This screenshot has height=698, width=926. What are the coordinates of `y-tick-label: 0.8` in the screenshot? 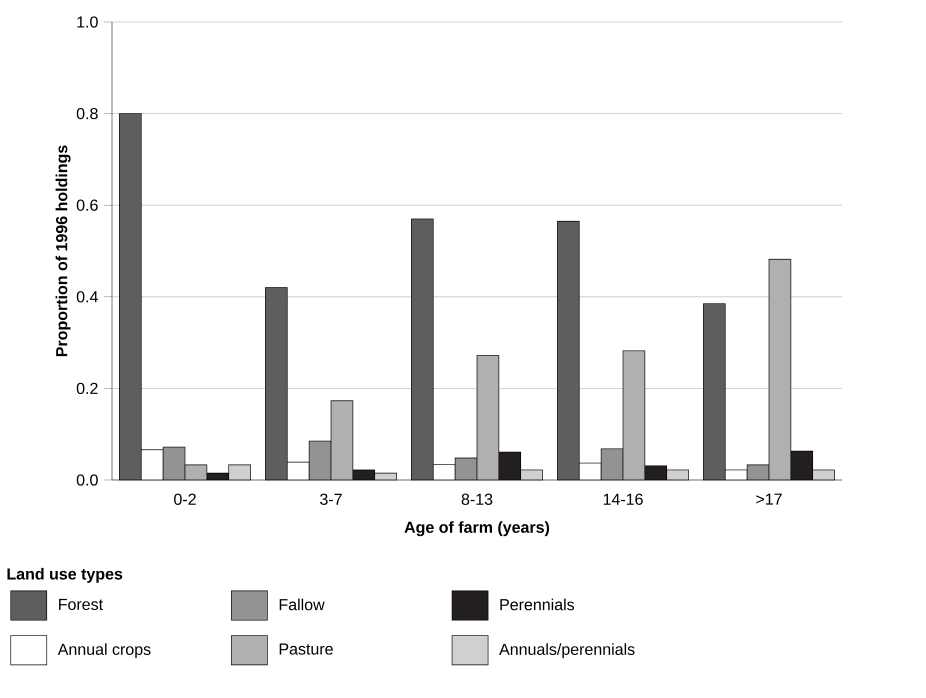 It's located at (87, 114).